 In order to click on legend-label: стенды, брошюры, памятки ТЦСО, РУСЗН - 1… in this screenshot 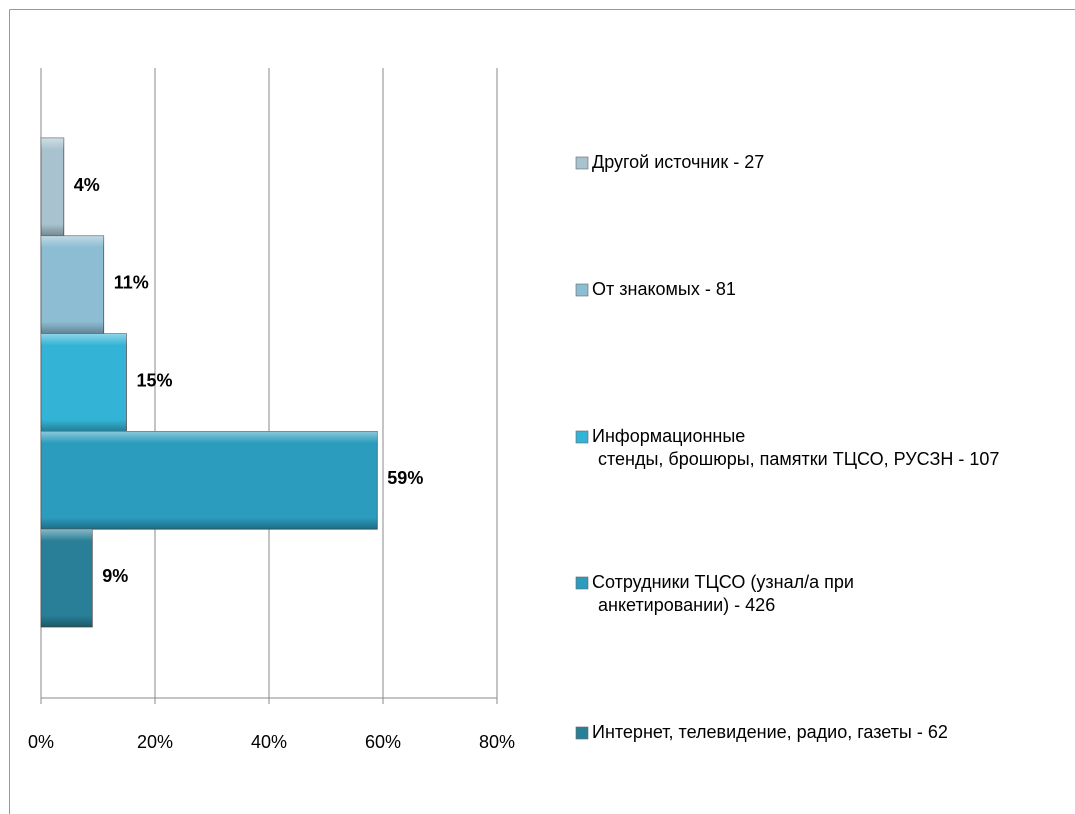, I will do `click(798, 459)`.